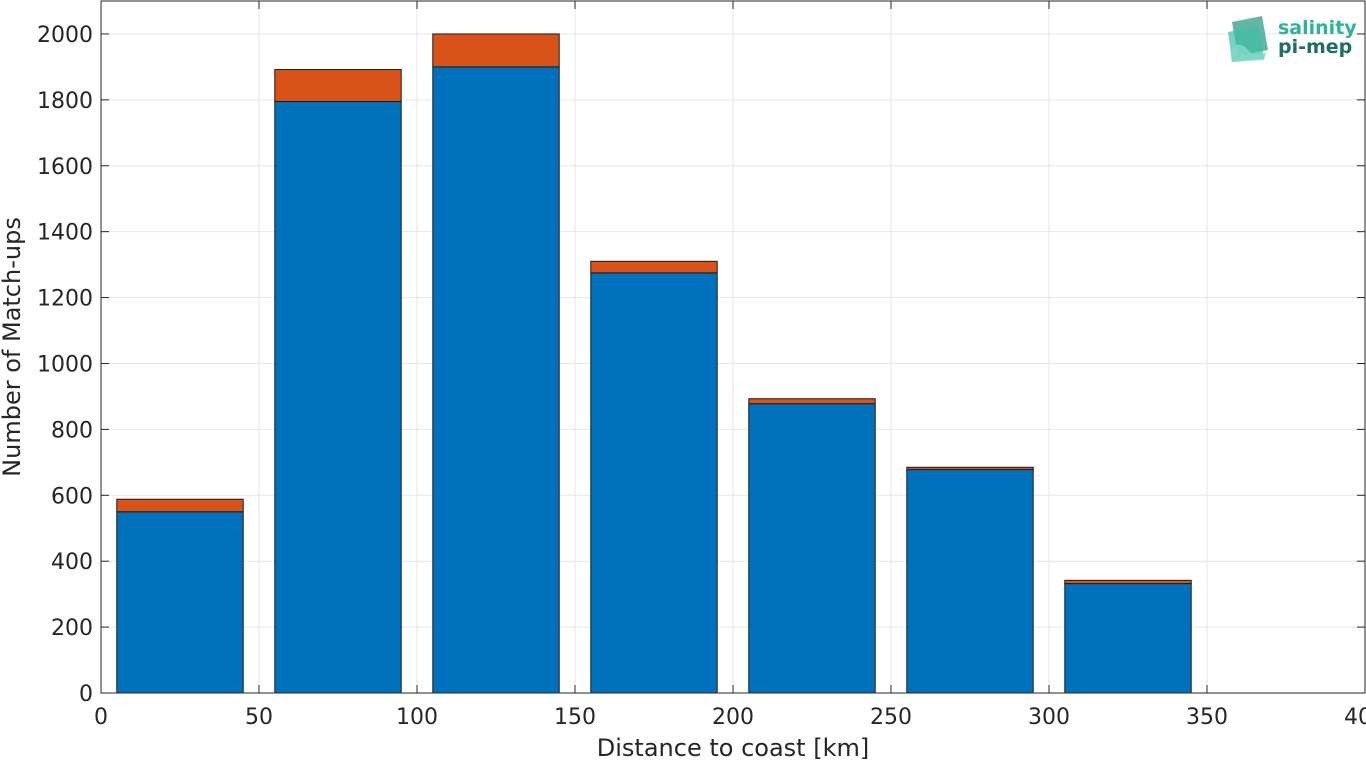 Image resolution: width=1366 pixels, height=761 pixels. What do you see at coordinates (72, 562) in the screenshot?
I see `y-tick-label: 400` at bounding box center [72, 562].